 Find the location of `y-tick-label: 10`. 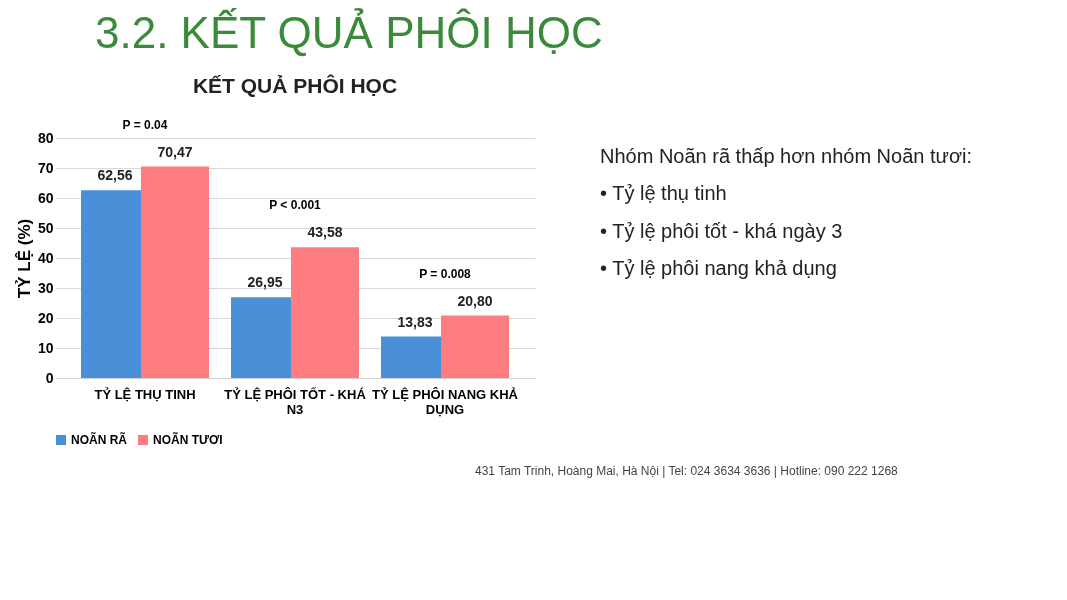

y-tick-label: 10 is located at coordinates (45, 347).